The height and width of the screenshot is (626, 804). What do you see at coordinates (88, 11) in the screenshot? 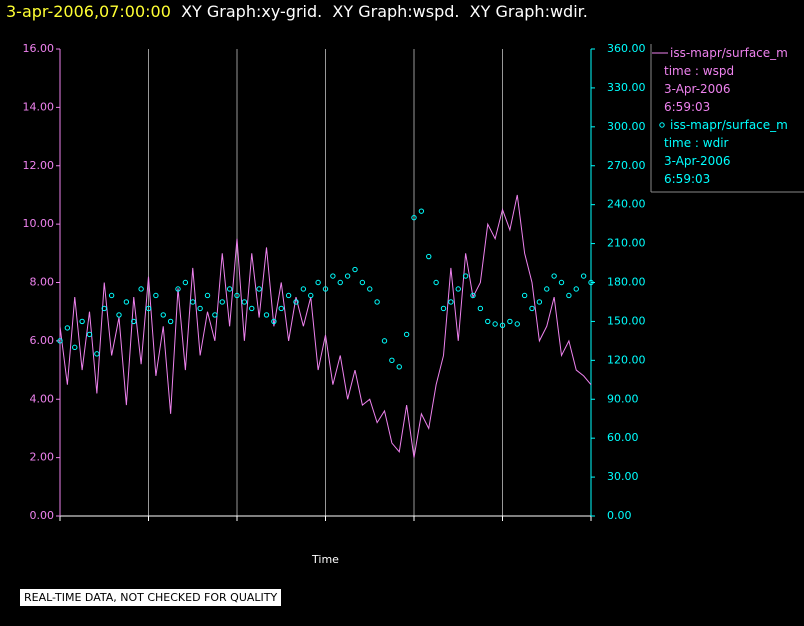
I see `timestamp: 3-apr-2006,07:00:00` at bounding box center [88, 11].